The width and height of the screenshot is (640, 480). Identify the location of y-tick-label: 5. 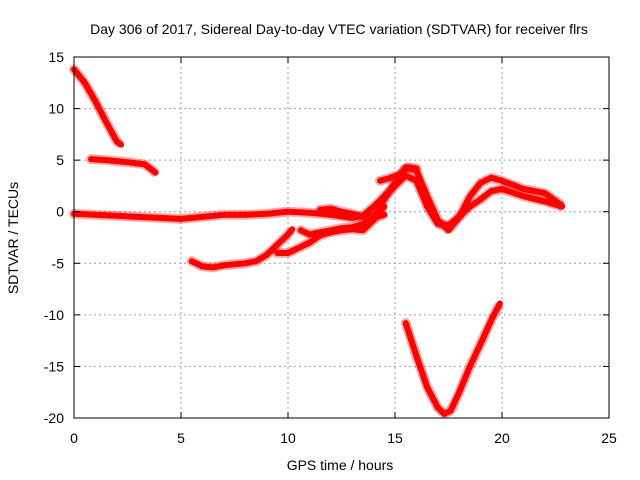
(60, 160).